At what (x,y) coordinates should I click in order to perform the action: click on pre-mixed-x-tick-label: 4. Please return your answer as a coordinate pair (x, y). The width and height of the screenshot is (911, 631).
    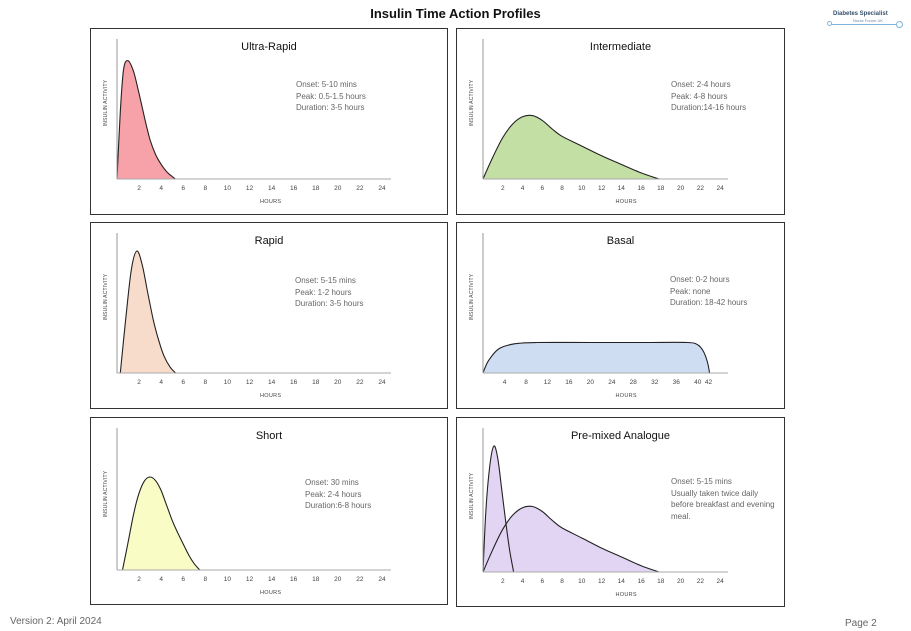
    Looking at the image, I should click on (523, 581).